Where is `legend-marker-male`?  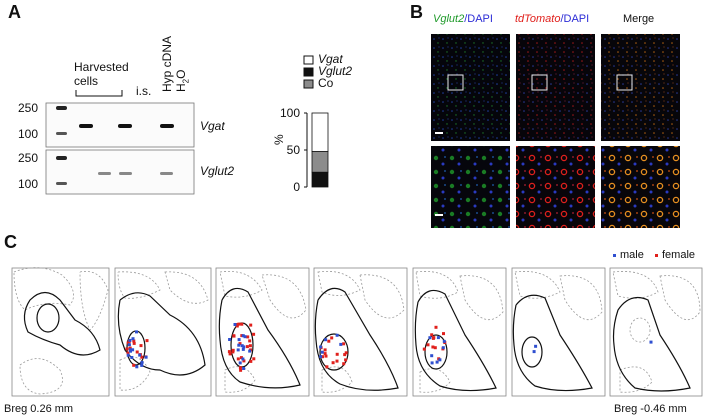
legend-marker-male is located at coordinates (614, 255).